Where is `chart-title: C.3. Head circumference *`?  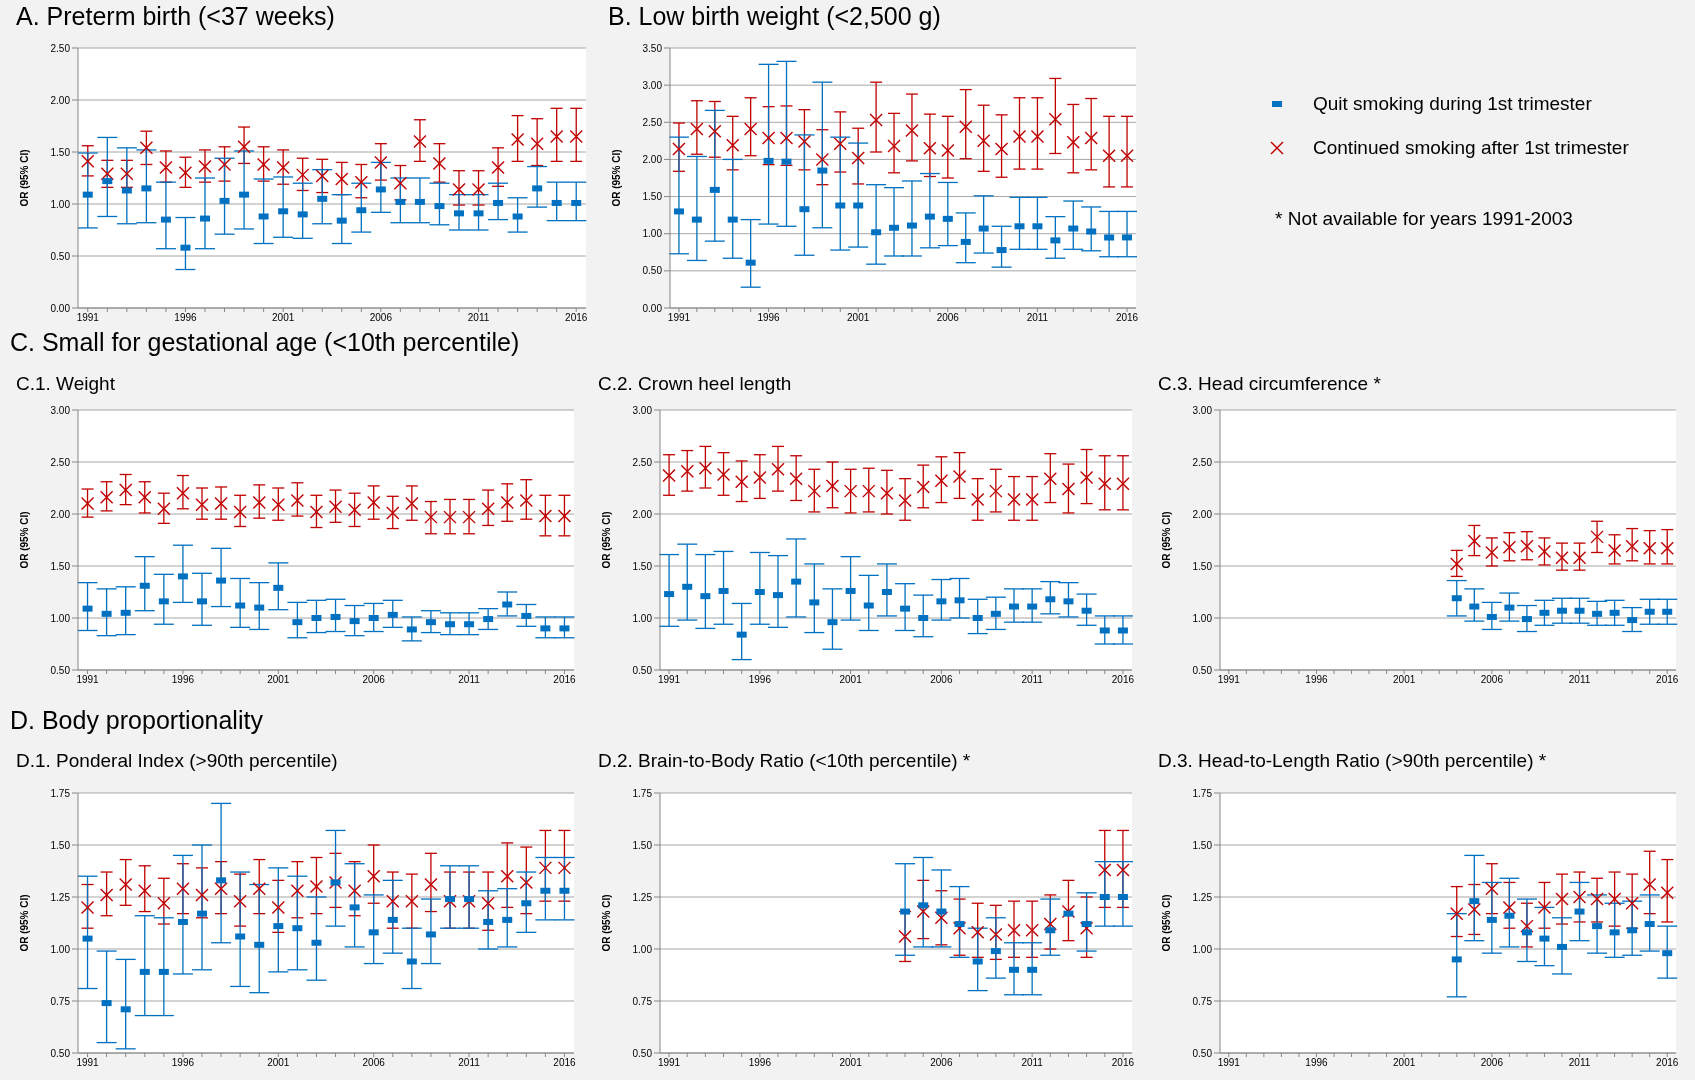 chart-title: C.3. Head circumference * is located at coordinates (1269, 384).